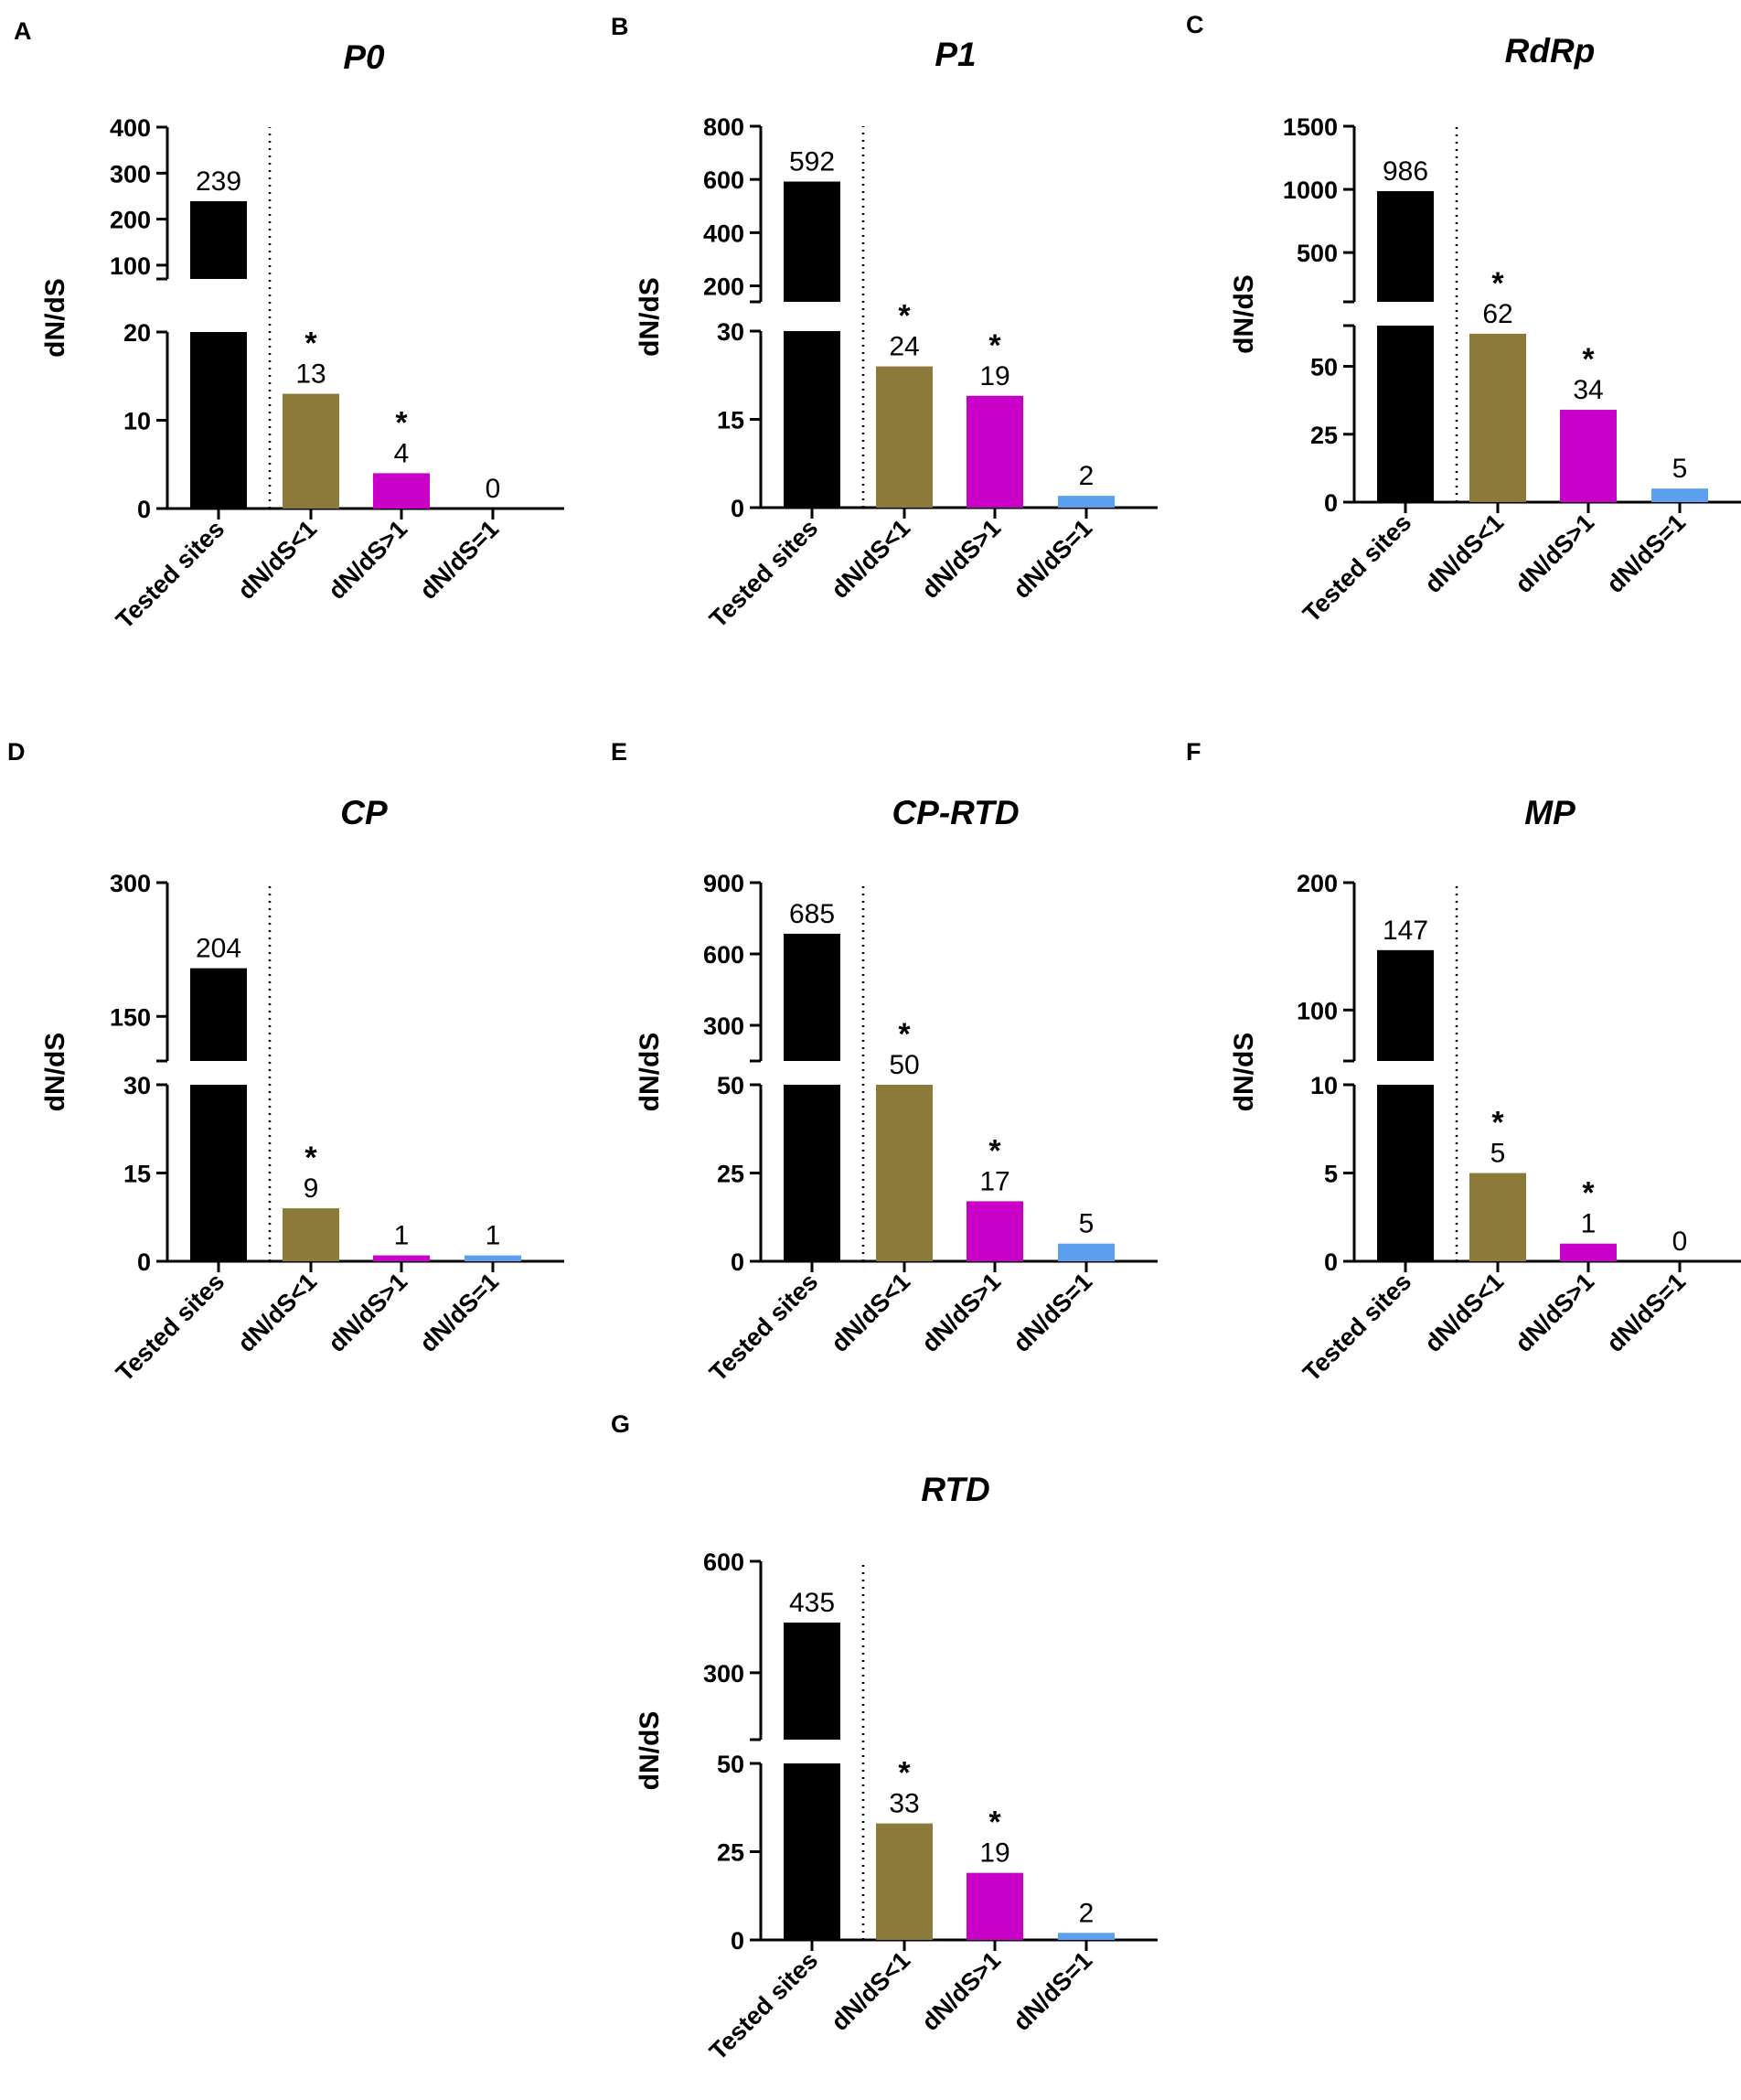 The image size is (1741, 2100). What do you see at coordinates (1550, 51) in the screenshot?
I see `panel-title: RdRp` at bounding box center [1550, 51].